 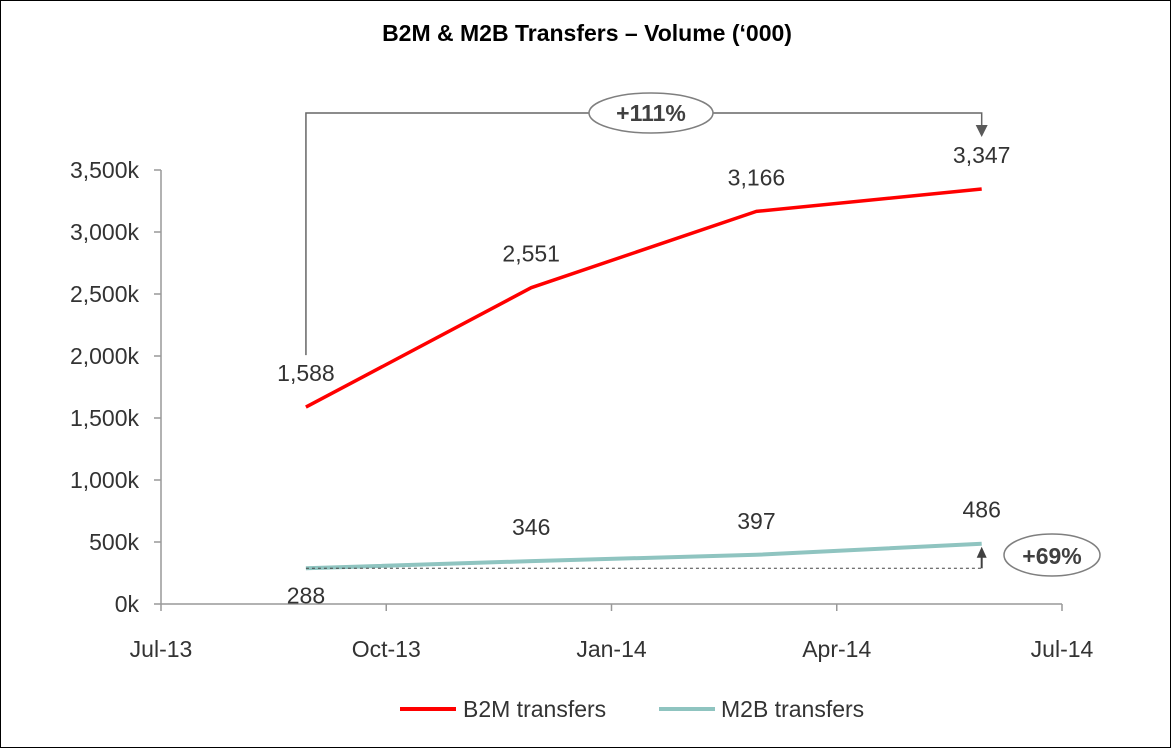 I want to click on chart-title: B2M & M2B Transfers – Volume (‘000), so click(x=587, y=33).